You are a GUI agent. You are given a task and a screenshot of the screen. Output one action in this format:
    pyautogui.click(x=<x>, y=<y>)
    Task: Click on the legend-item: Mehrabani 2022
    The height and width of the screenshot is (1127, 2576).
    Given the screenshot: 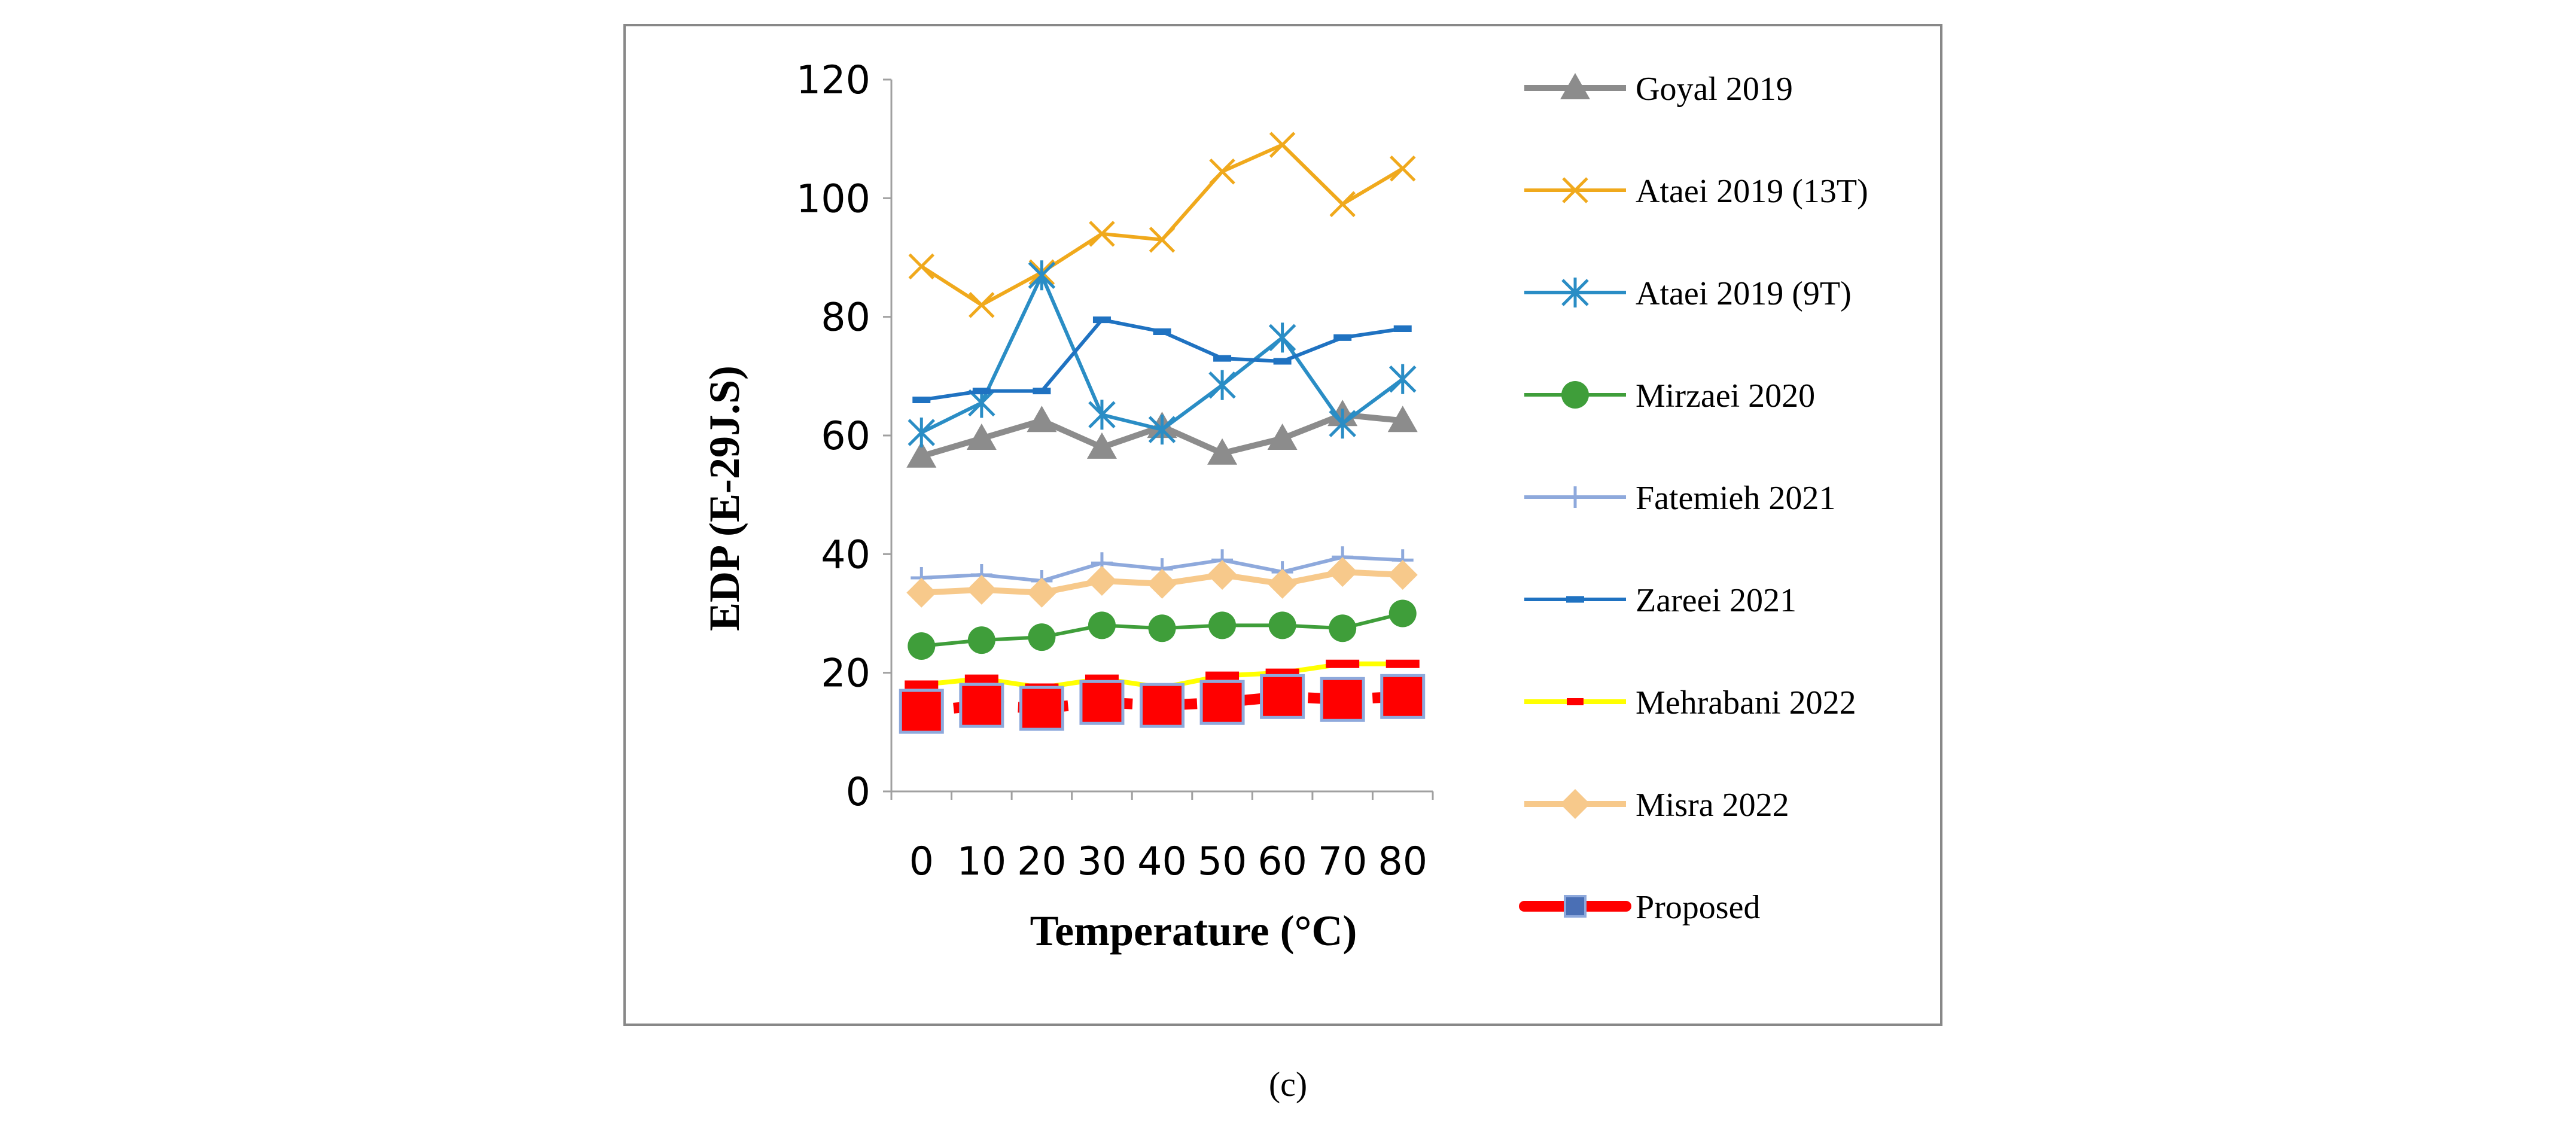 What is the action you would take?
    pyautogui.click(x=1690, y=702)
    